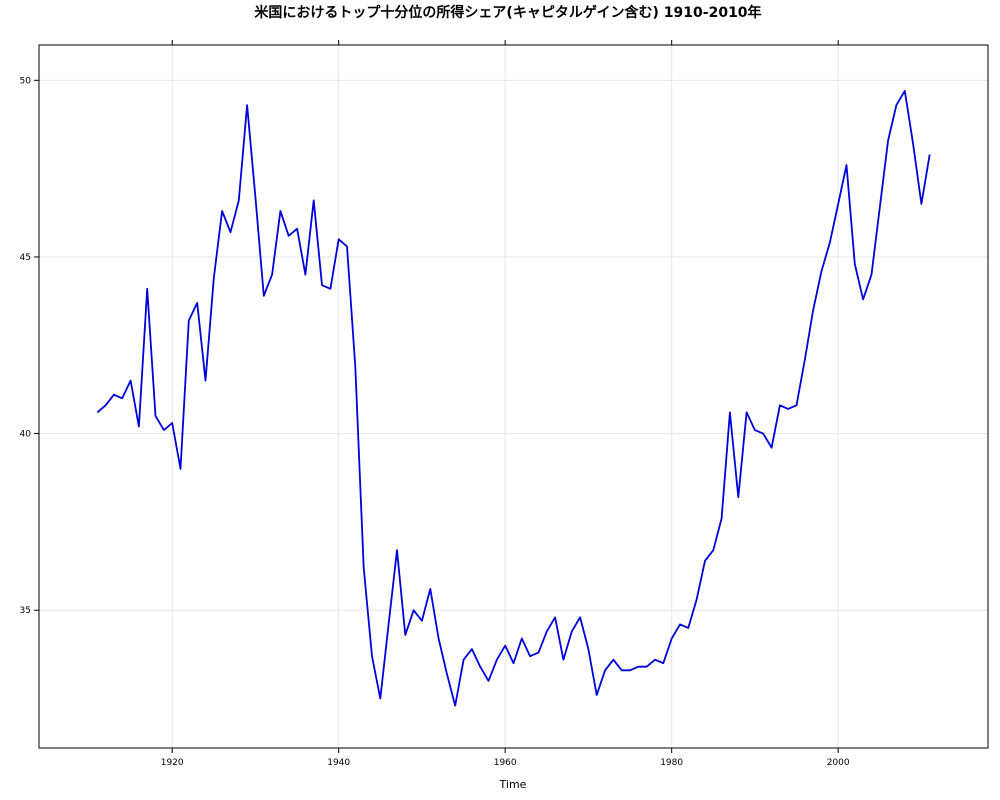 Image resolution: width=1000 pixels, height=800 pixels. Describe the element at coordinates (26, 81) in the screenshot. I see `y-tick-label: 50` at that location.